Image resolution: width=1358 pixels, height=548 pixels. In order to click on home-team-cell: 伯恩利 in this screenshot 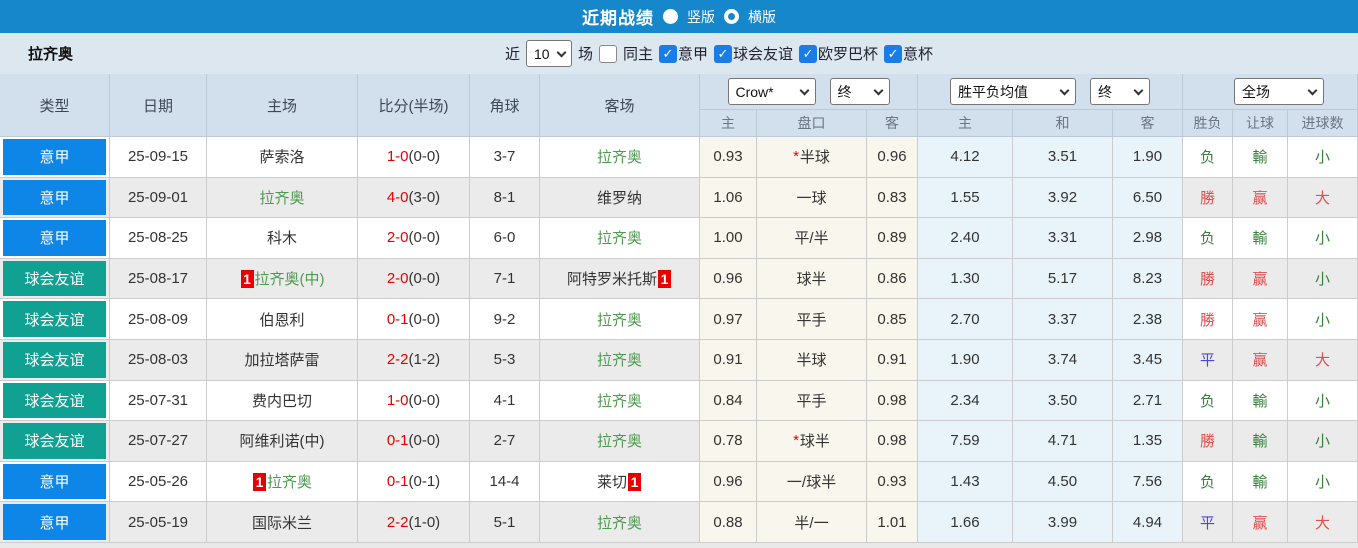, I will do `click(282, 319)`.